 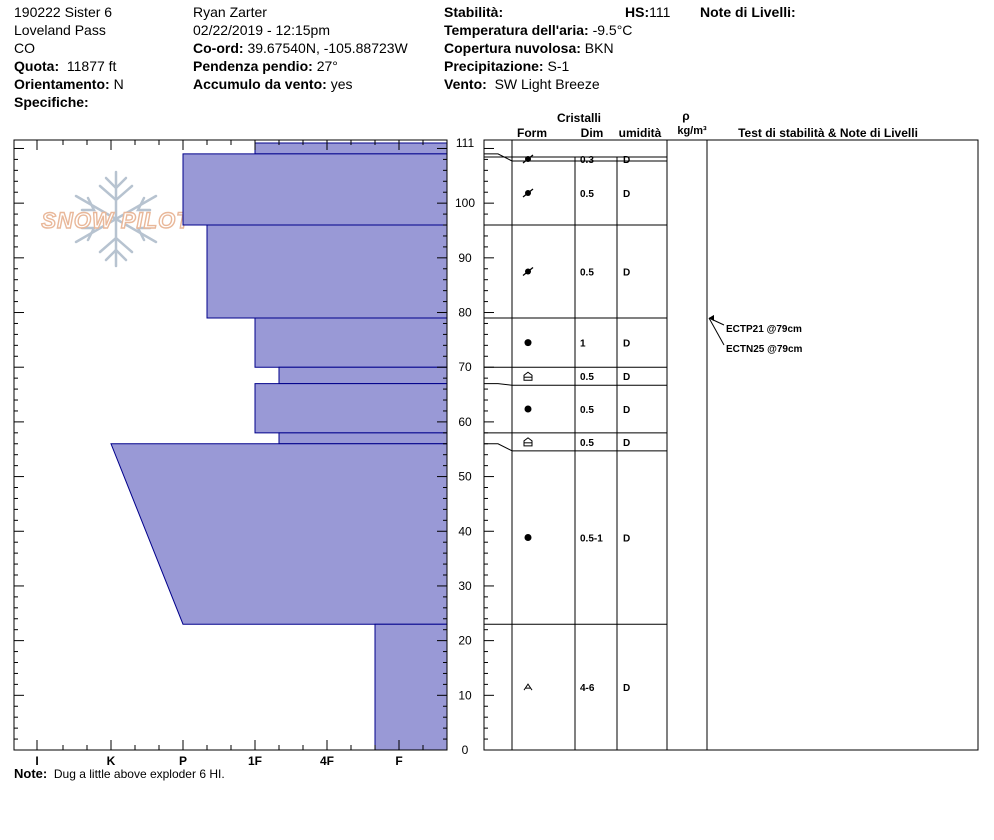 What do you see at coordinates (465, 422) in the screenshot?
I see `height-tick-label: 60` at bounding box center [465, 422].